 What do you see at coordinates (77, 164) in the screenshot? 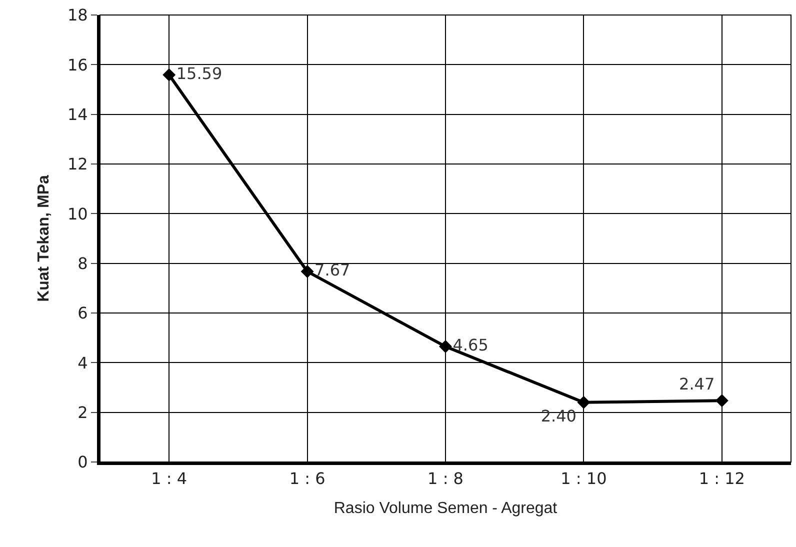
I see `y-tick-label: 12` at bounding box center [77, 164].